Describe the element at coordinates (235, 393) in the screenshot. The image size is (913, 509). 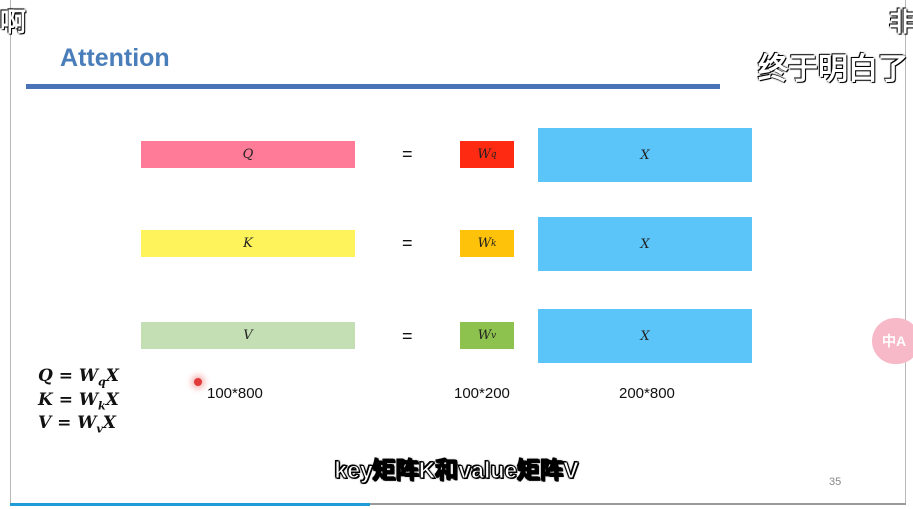
I see `dimension-left: 100*800` at that location.